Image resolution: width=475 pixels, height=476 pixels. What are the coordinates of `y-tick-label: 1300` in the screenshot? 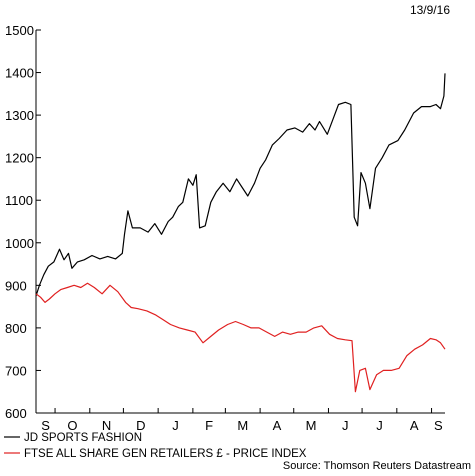 It's located at (19, 115).